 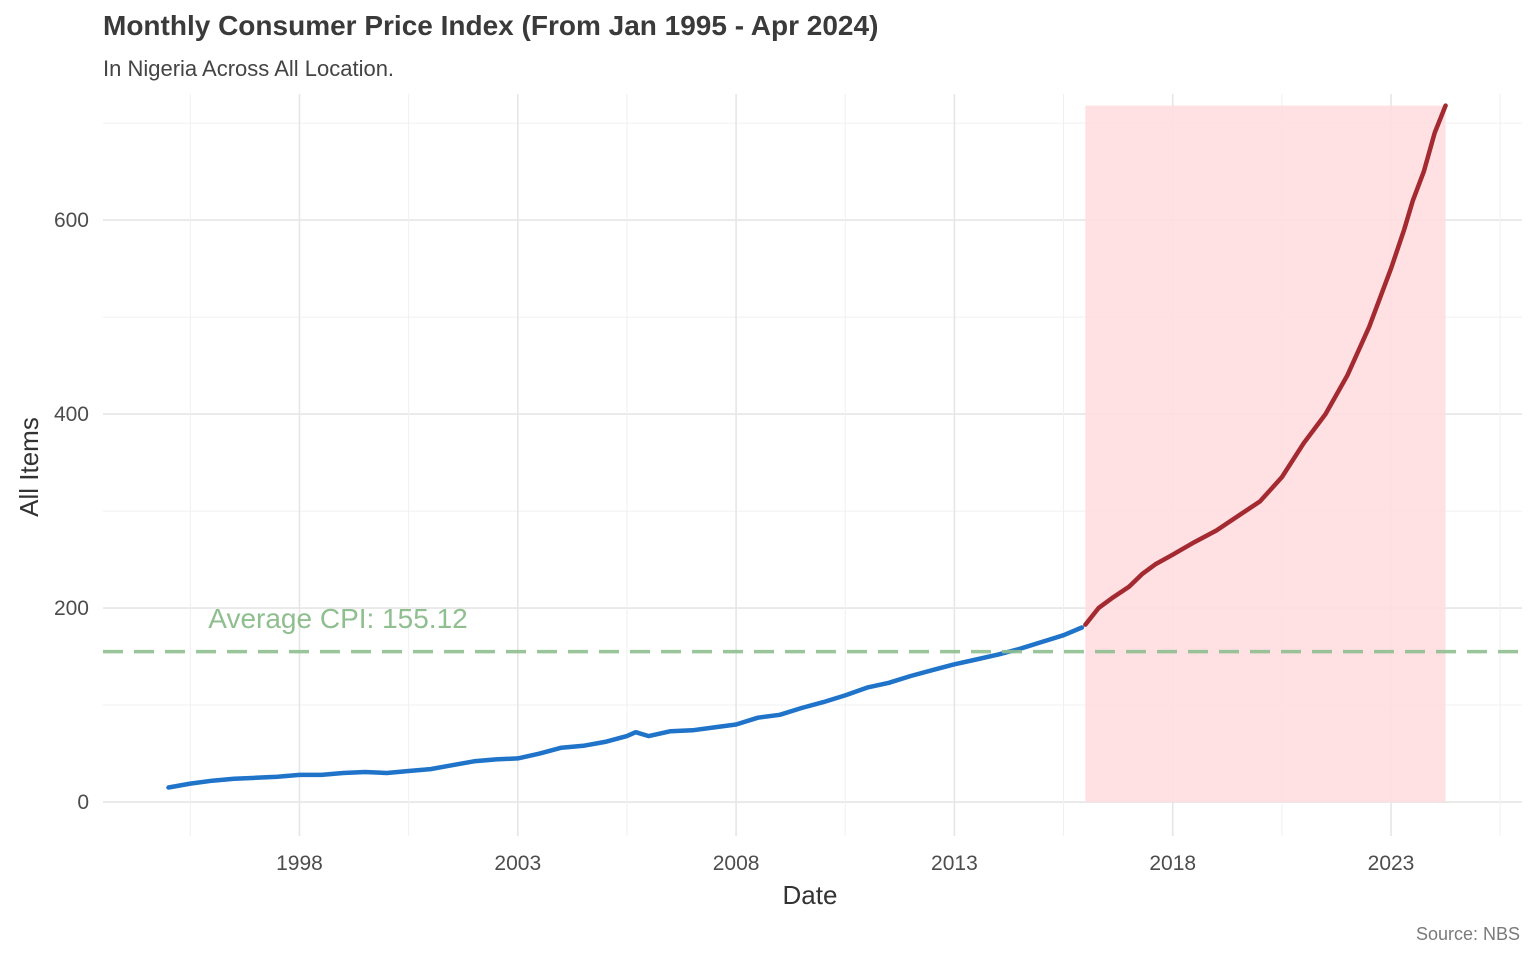 What do you see at coordinates (1391, 863) in the screenshot?
I see `x-tick-label: 2023` at bounding box center [1391, 863].